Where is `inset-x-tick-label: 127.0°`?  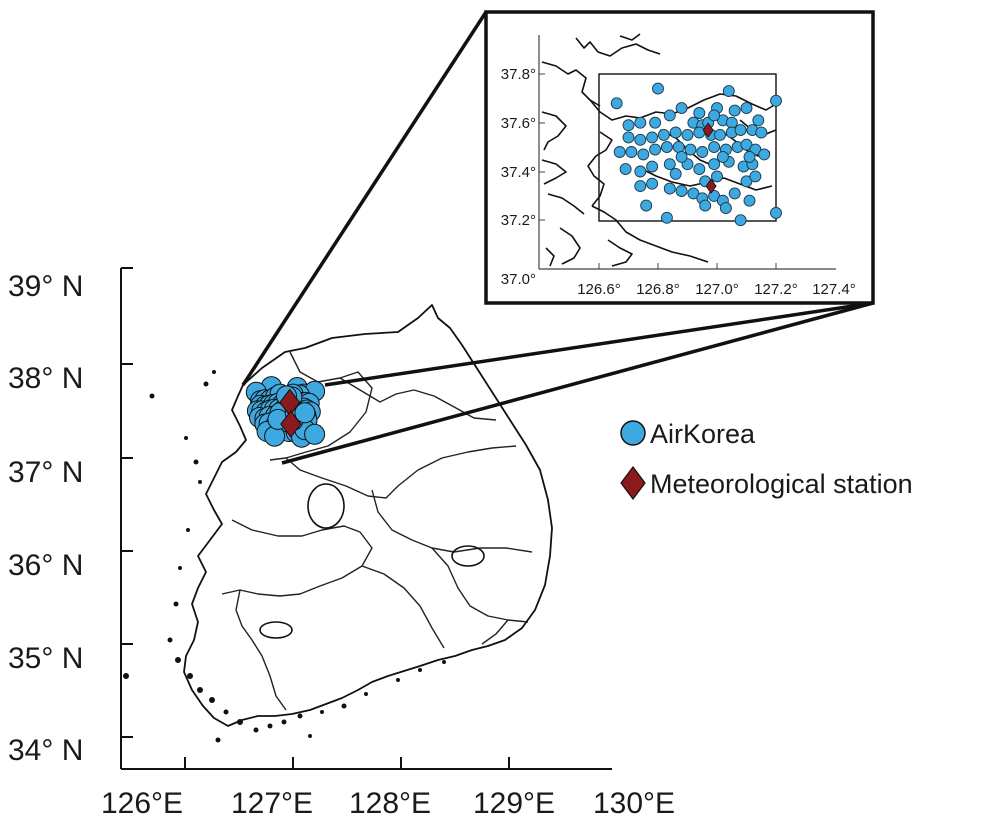
inset-x-tick-label: 127.0° is located at coordinates (717, 289).